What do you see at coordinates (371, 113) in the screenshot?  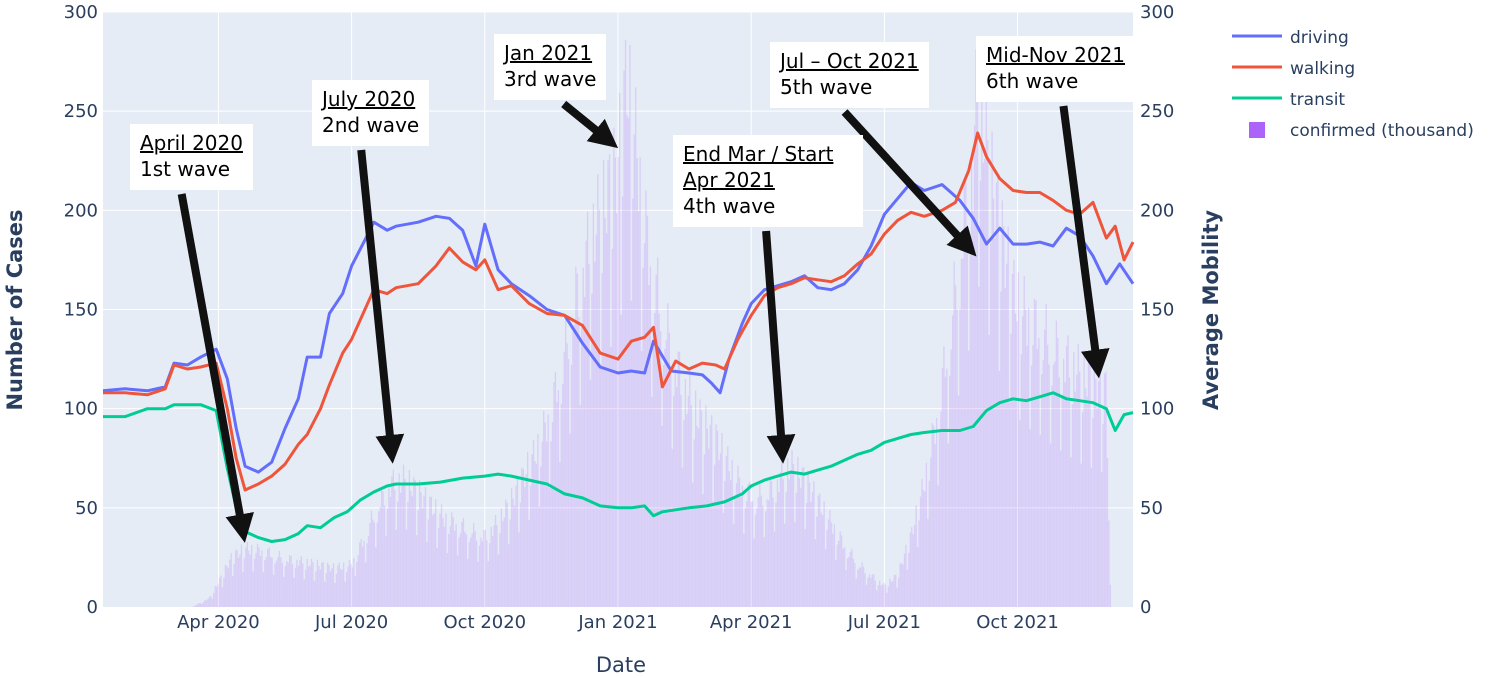 I see `annotation-wave-2: July 2020 2nd wave` at bounding box center [371, 113].